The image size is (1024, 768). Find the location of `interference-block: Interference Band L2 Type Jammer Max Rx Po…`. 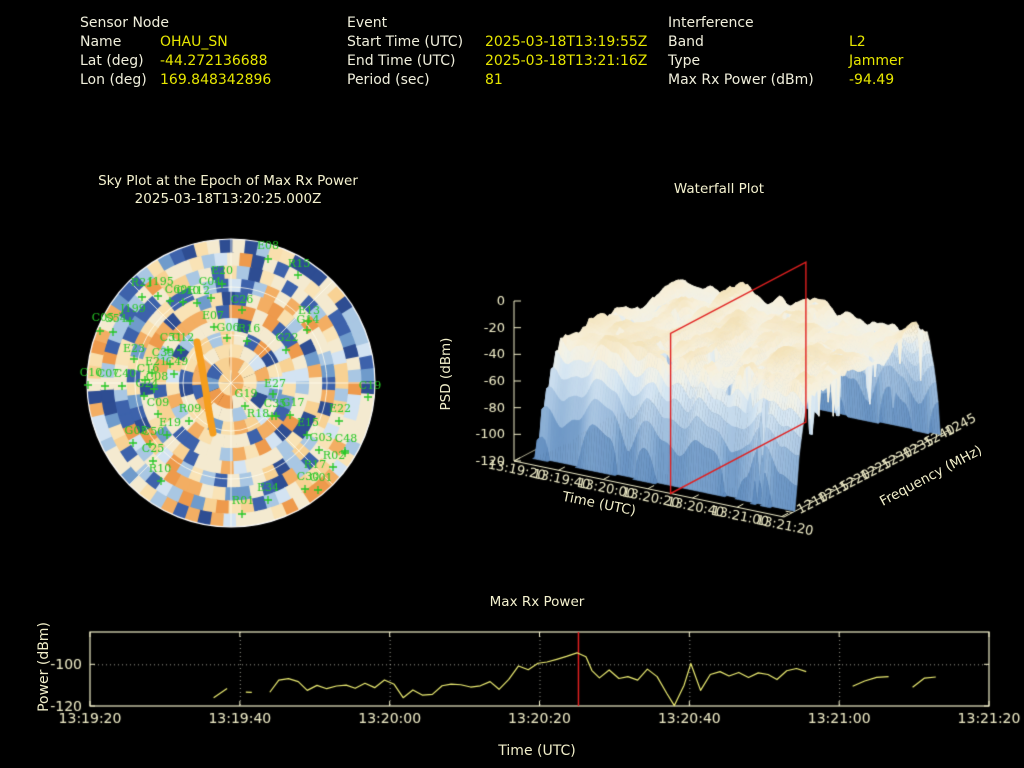

interference-block: Interference Band L2 Type Jammer Max Rx Po… is located at coordinates (785, 52).